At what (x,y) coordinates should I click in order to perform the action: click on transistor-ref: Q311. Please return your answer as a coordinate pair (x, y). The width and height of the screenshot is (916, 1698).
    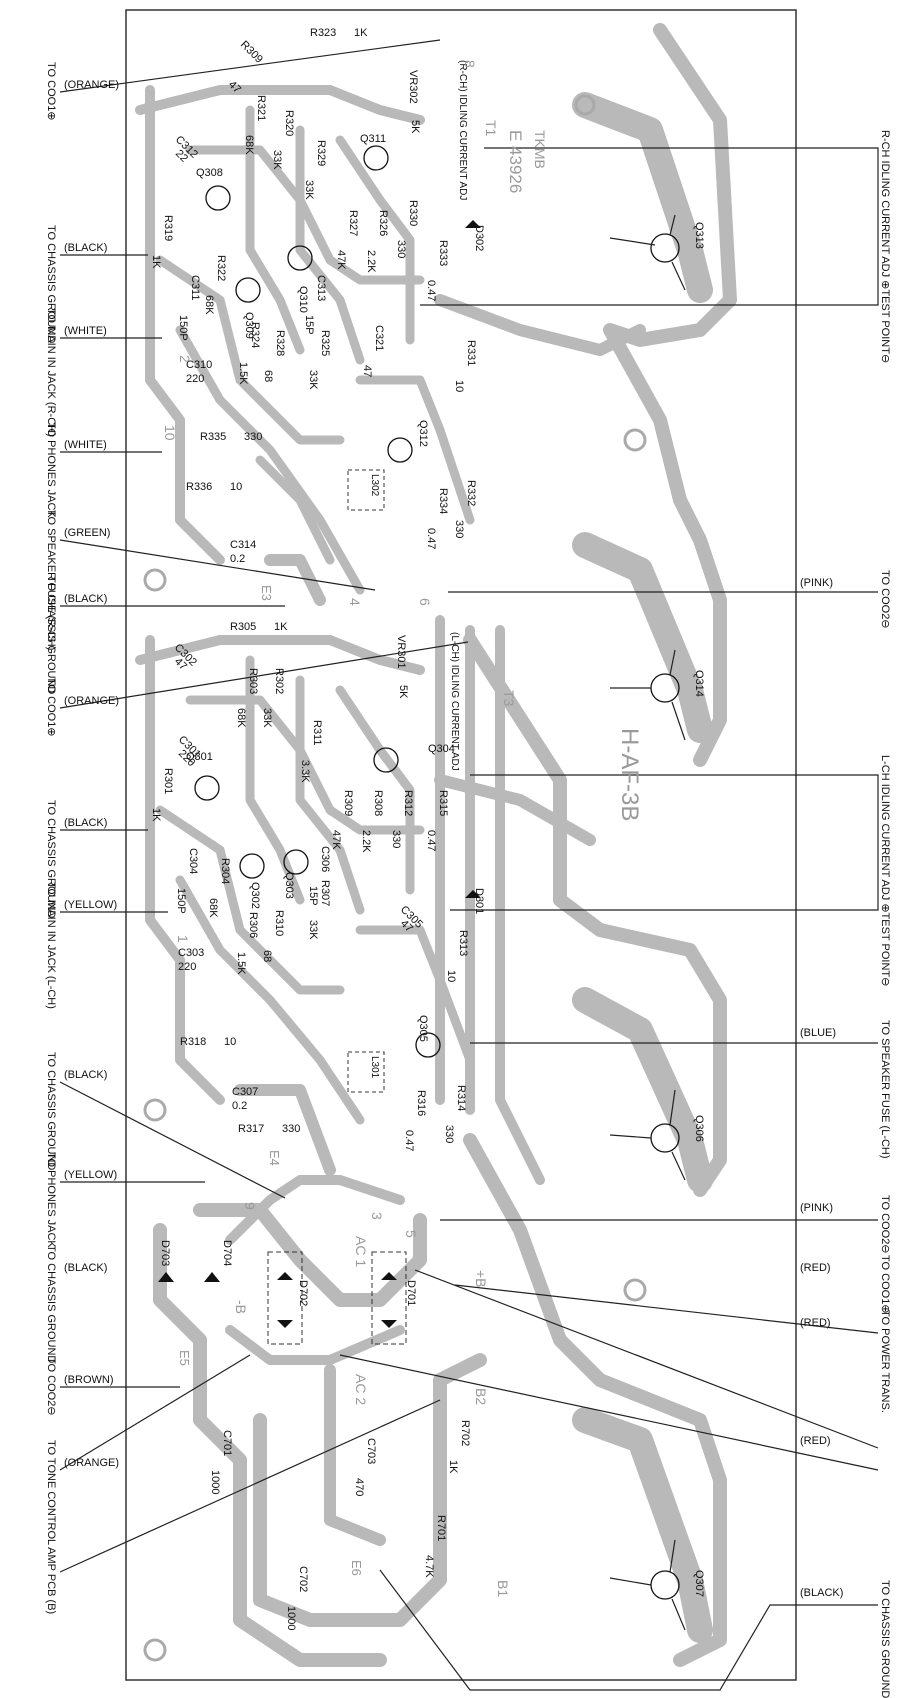
    Looking at the image, I should click on (373, 139).